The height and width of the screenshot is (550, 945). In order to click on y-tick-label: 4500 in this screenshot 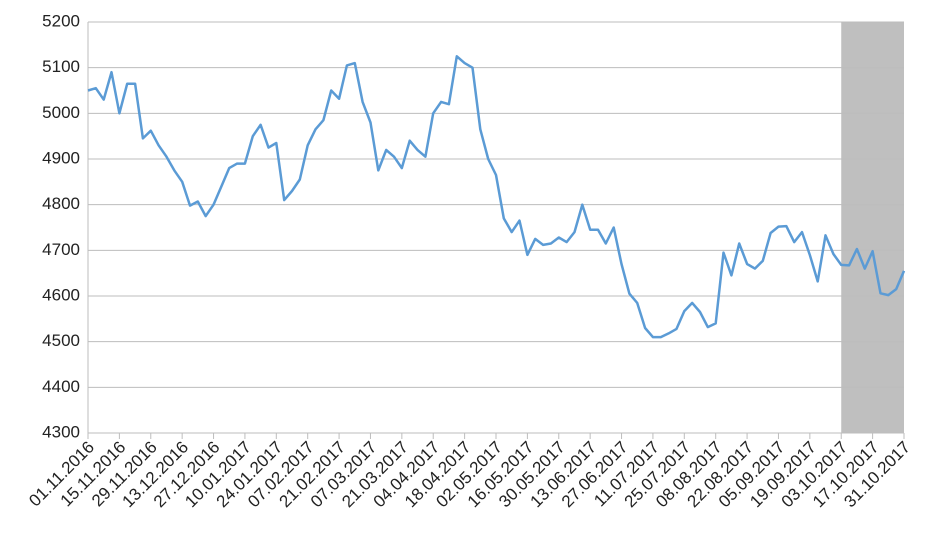, I will do `click(61, 340)`.